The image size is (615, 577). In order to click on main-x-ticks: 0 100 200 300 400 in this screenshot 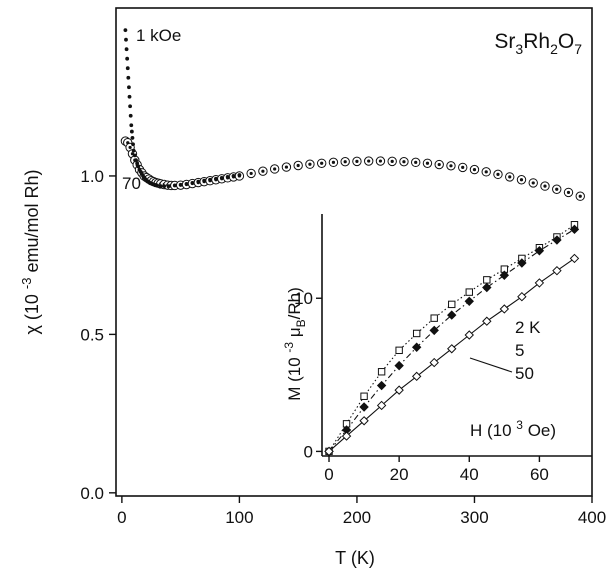, I will do `click(361, 511)`.